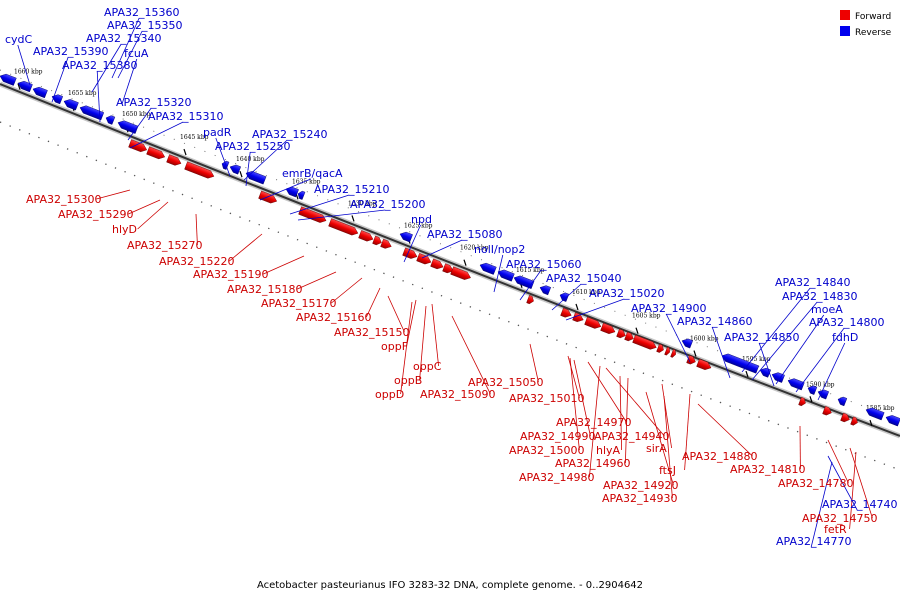  I want to click on reverse-gene-label: APA32_15040, so click(583, 278).